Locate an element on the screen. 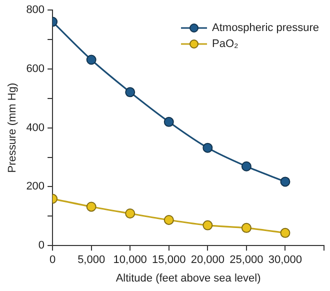 Image resolution: width=330 pixels, height=291 pixels. x-tick-label: 10,000 is located at coordinates (130, 260).